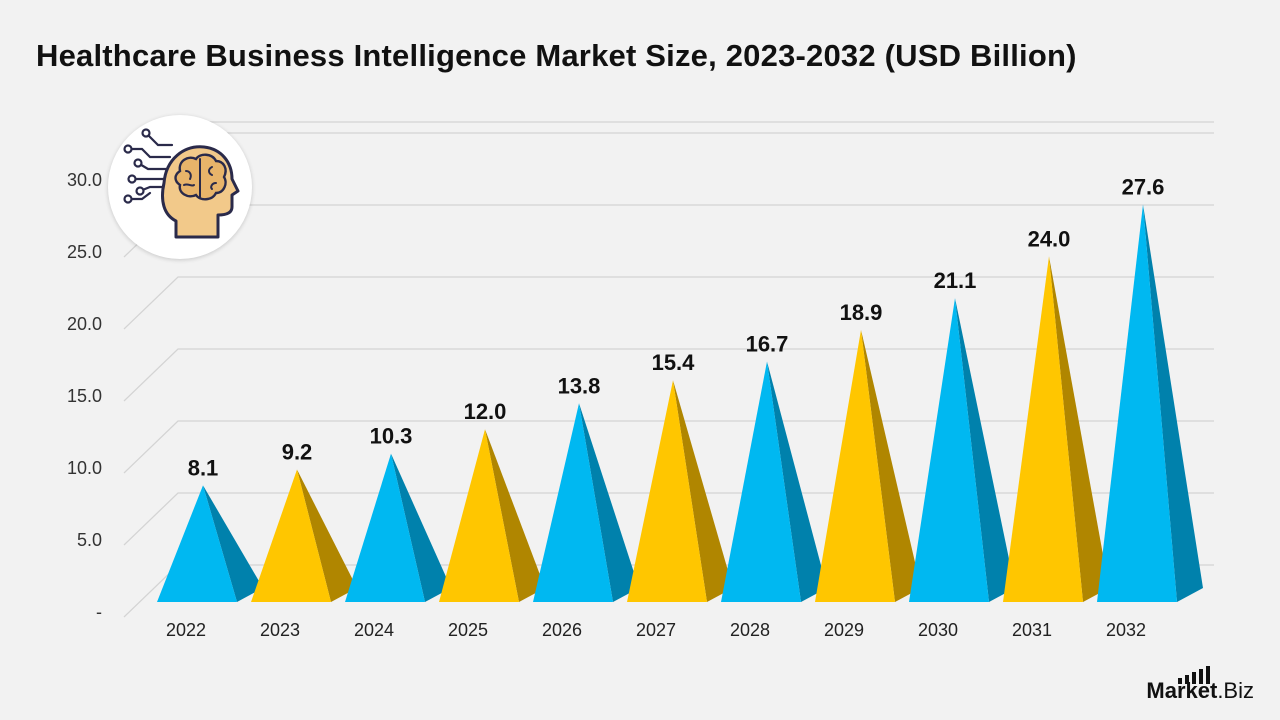 The image size is (1280, 720). Describe the element at coordinates (674, 362) in the screenshot. I see `data-label: 15.4` at that location.